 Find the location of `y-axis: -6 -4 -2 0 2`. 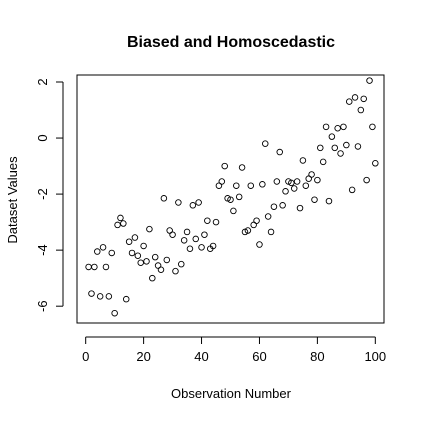

y-axis: -6 -4 -2 0 2 is located at coordinates (49, 195).